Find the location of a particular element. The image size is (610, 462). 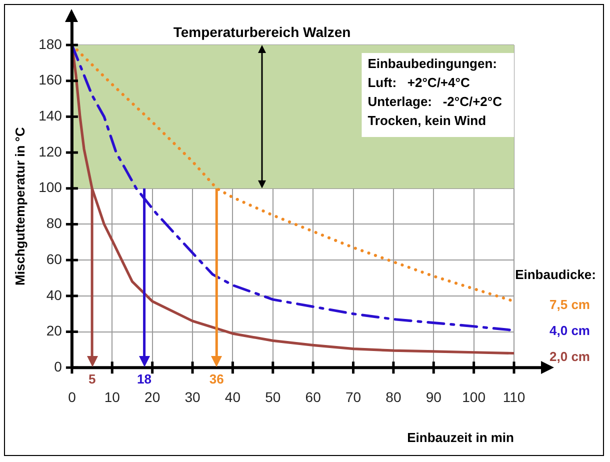

x-tick-label: 20 is located at coordinates (152, 396).